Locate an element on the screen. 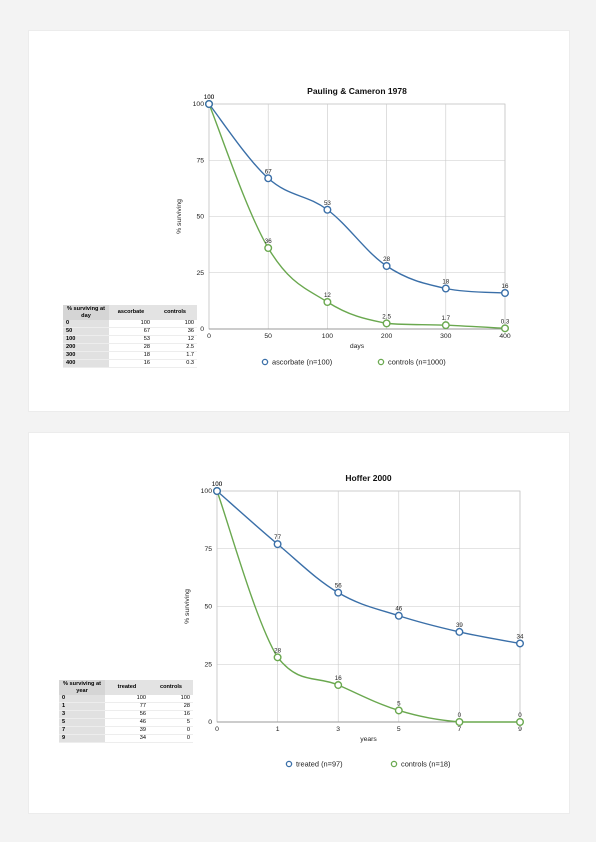 The width and height of the screenshot is (596, 842). data-label: 77 is located at coordinates (277, 537).